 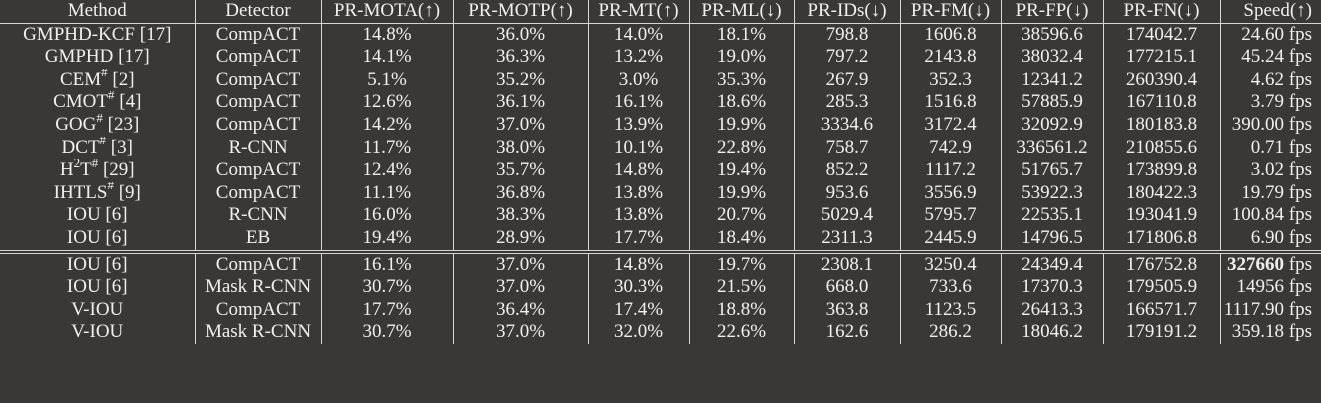 What do you see at coordinates (847, 102) in the screenshot?
I see `cell-ids: 285.3` at bounding box center [847, 102].